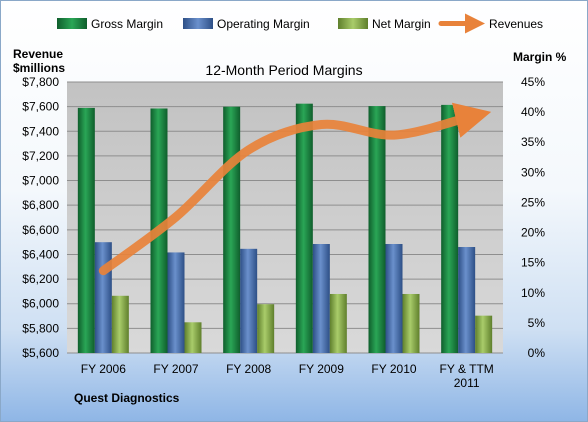 This screenshot has height=422, width=588. What do you see at coordinates (72, 23) in the screenshot?
I see `legend-swatch-gross-margin` at bounding box center [72, 23].